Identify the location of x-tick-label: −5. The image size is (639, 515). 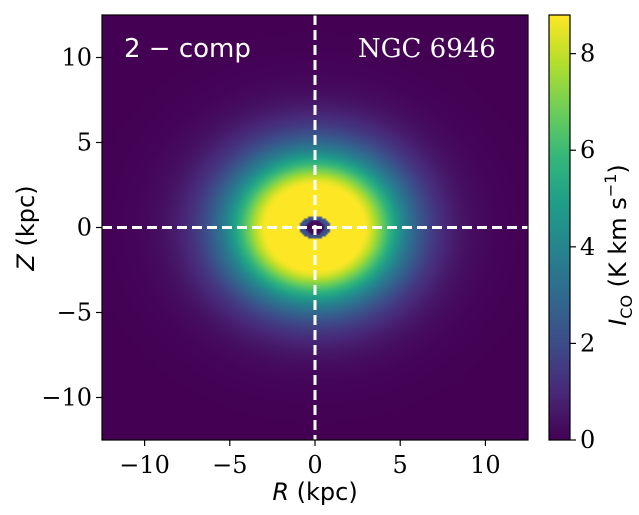
(229, 465).